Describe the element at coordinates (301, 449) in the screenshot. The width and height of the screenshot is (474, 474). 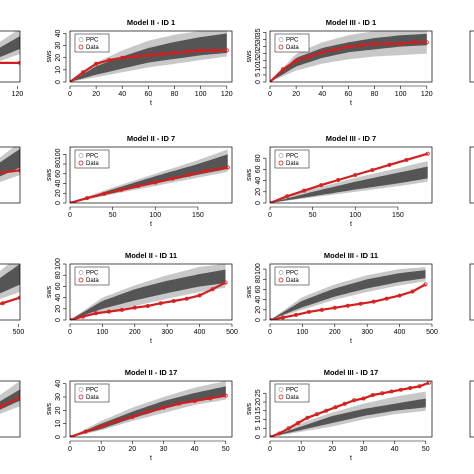
I see `x-tick-label: 10` at that location.